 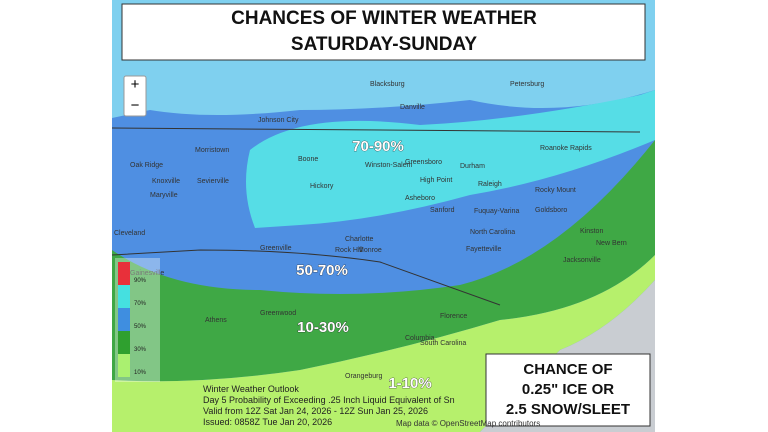 What do you see at coordinates (383, 32) in the screenshot?
I see `title-box` at bounding box center [383, 32].